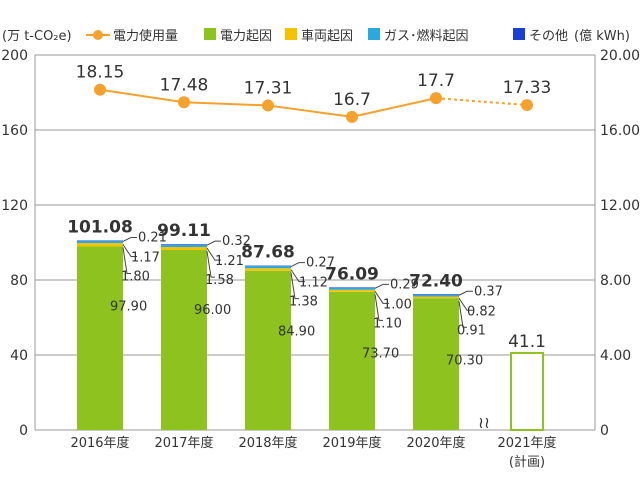 The height and width of the screenshot is (490, 640). Describe the element at coordinates (527, 462) in the screenshot. I see `category-plan-label: (計画)` at that location.